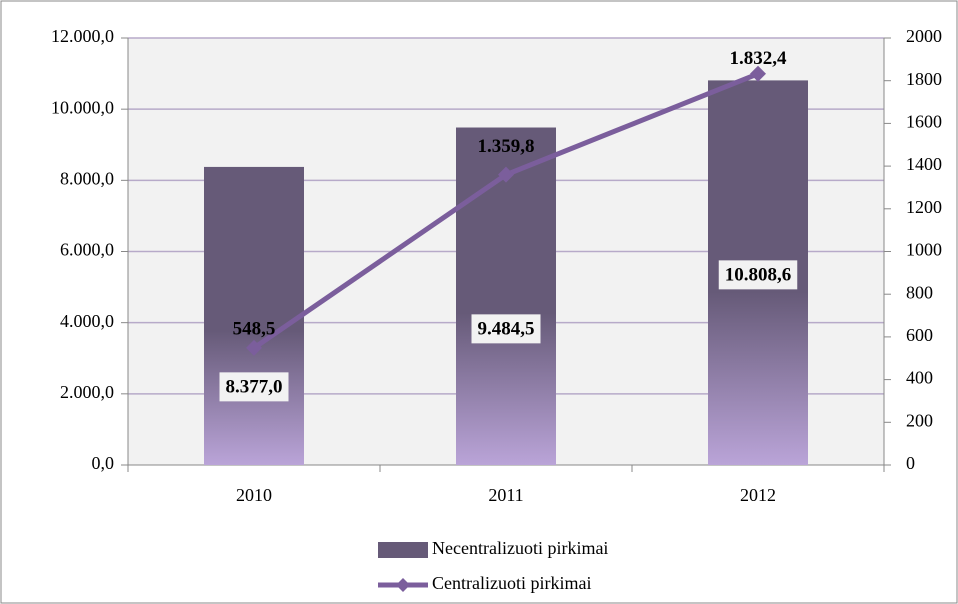  Describe the element at coordinates (254, 495) in the screenshot. I see `x-tick-label: 2010` at that location.